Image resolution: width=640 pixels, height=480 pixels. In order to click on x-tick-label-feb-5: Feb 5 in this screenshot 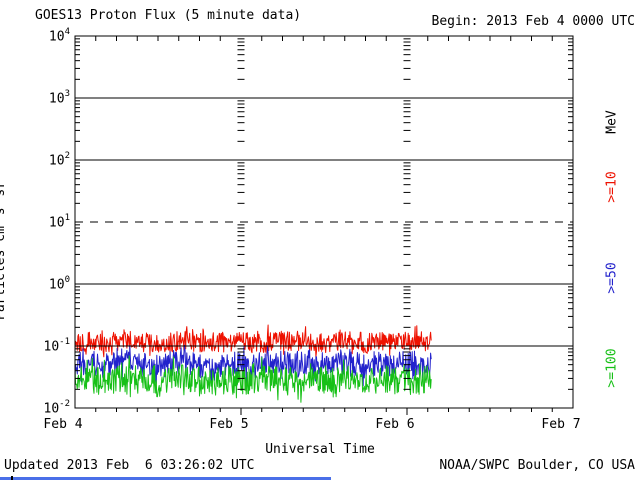, I will do `click(229, 424)`.